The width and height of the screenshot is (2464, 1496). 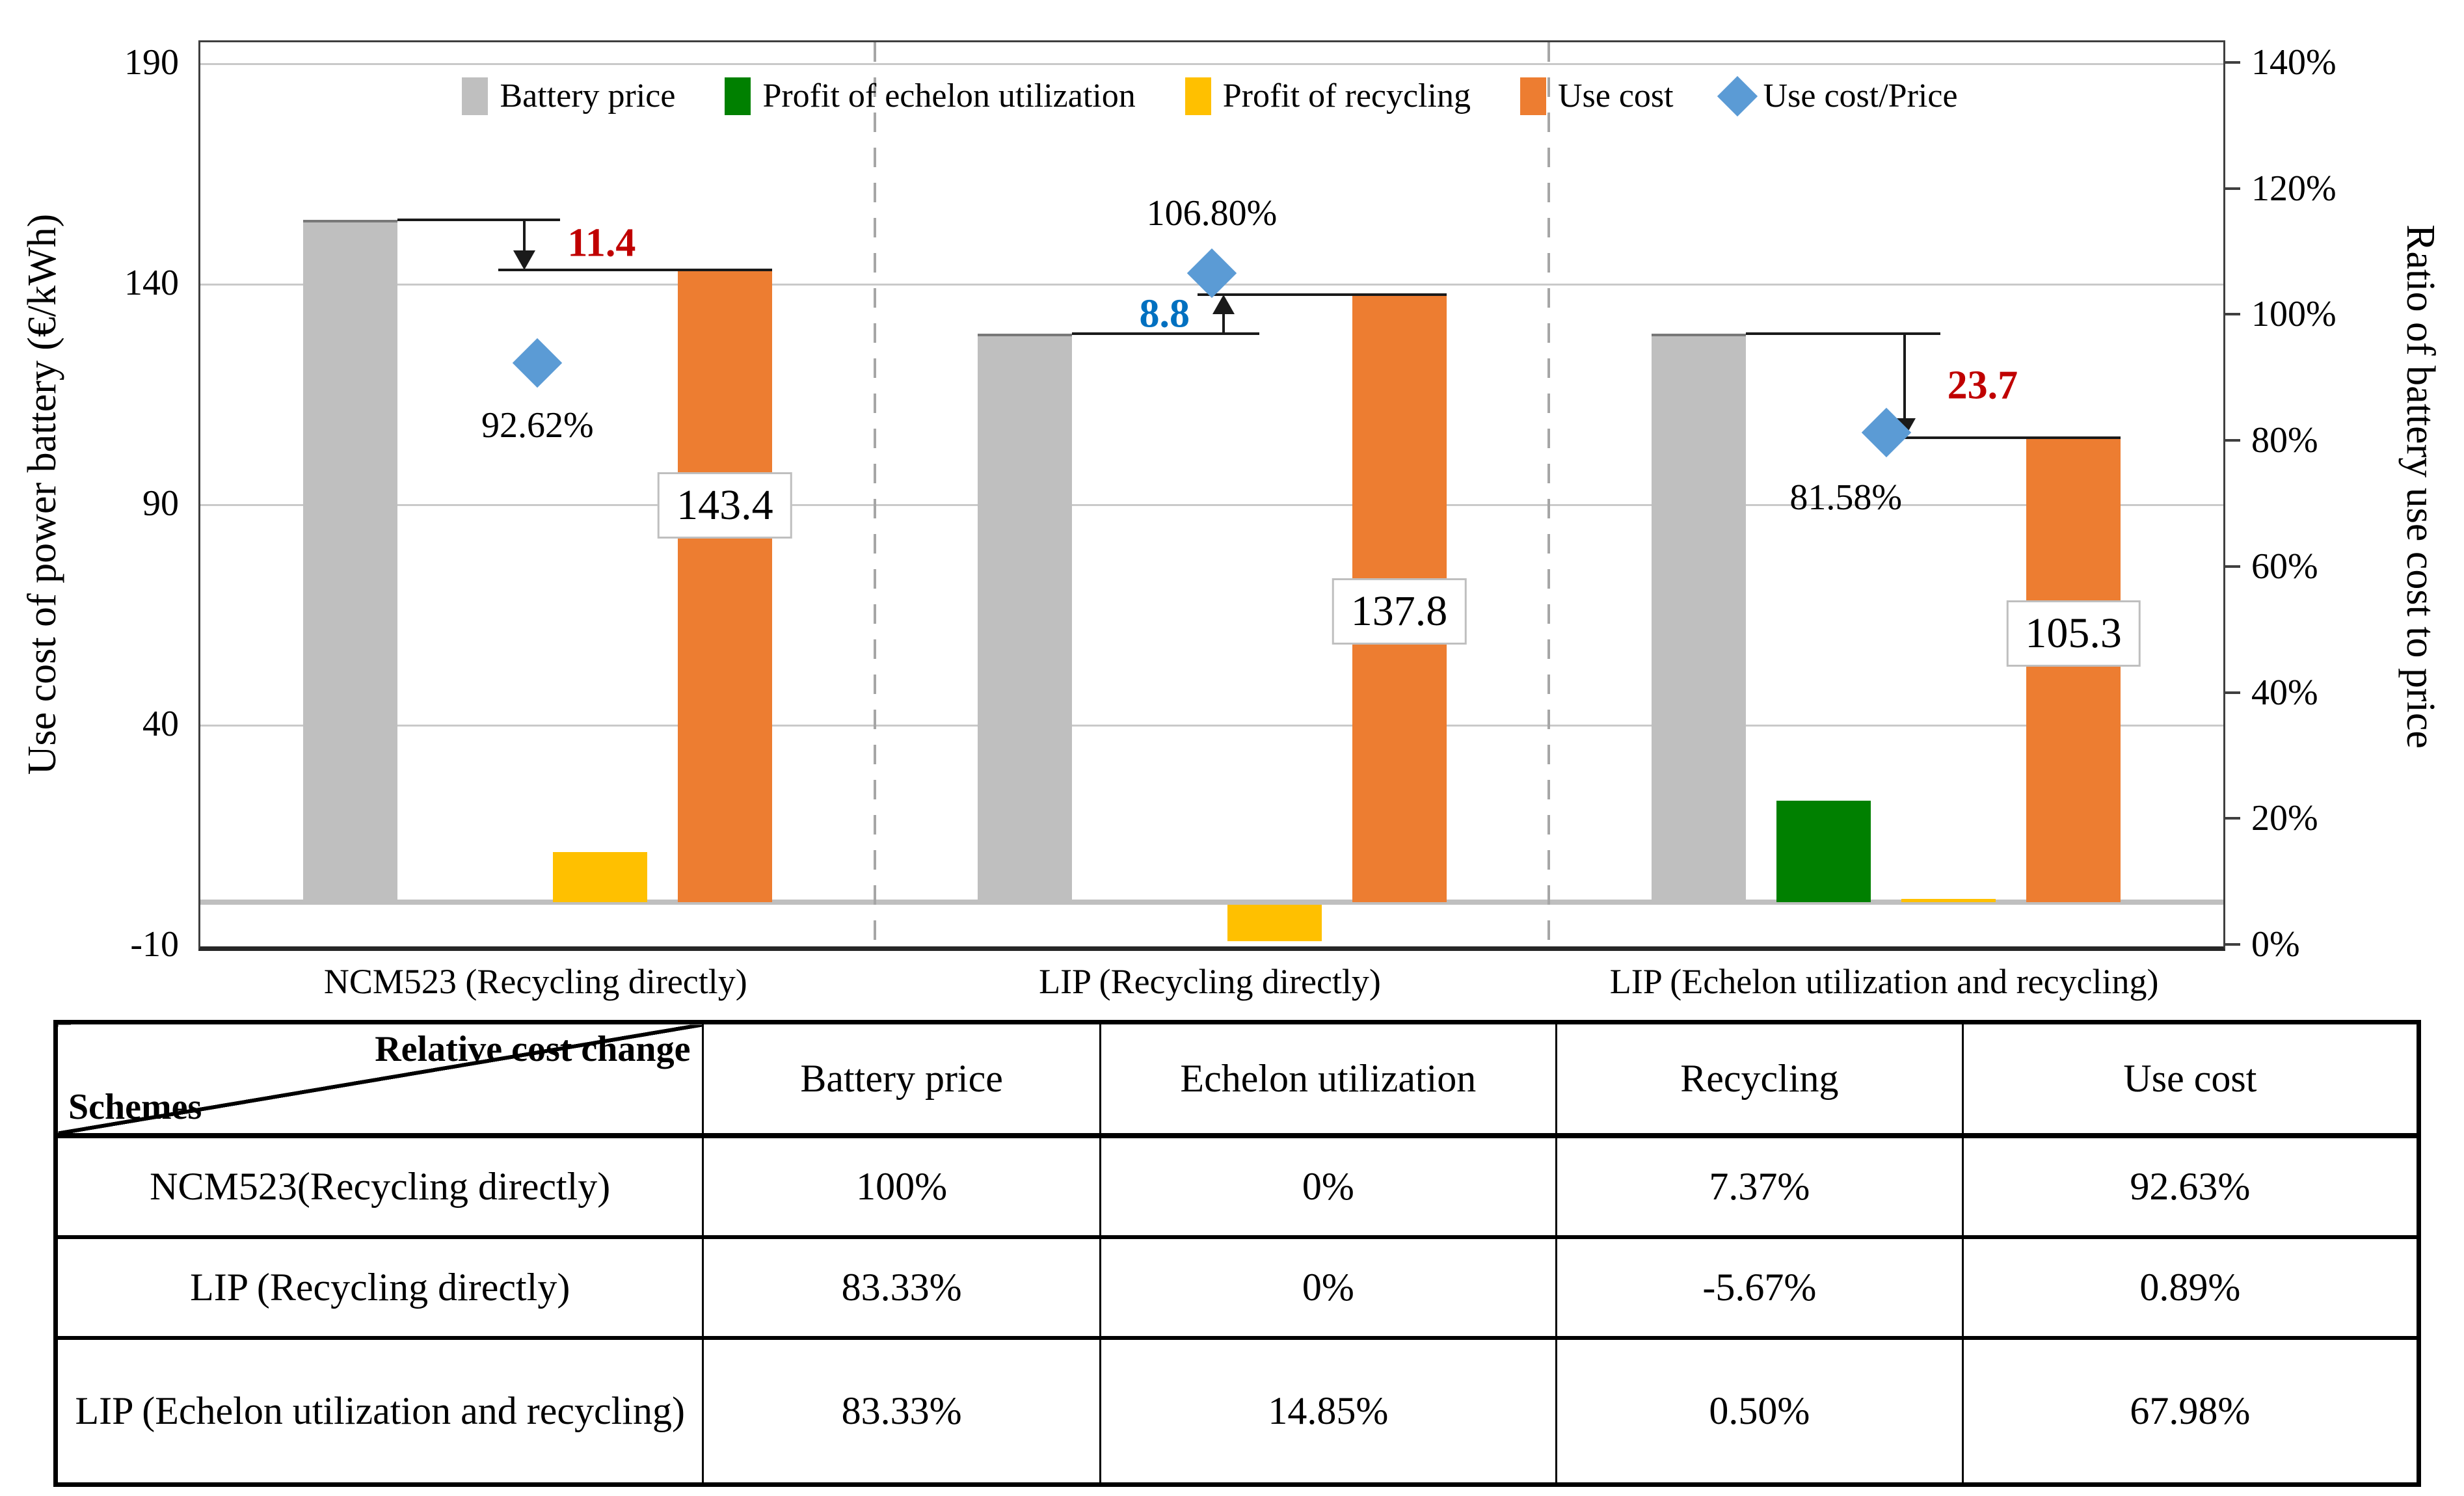 What do you see at coordinates (2285, 441) in the screenshot?
I see `right-tick-label: 80%` at bounding box center [2285, 441].